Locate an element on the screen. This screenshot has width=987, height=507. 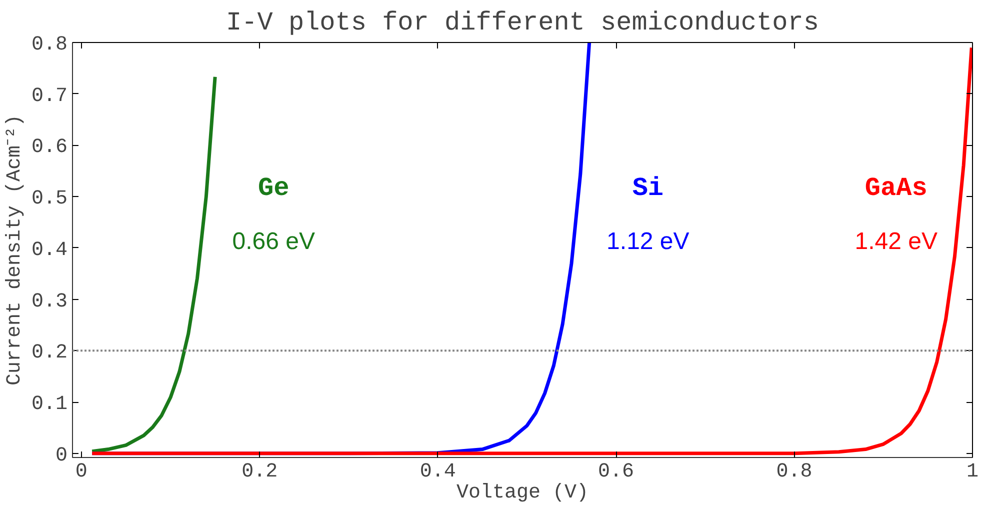
line-series is located at coordinates (153, 264).